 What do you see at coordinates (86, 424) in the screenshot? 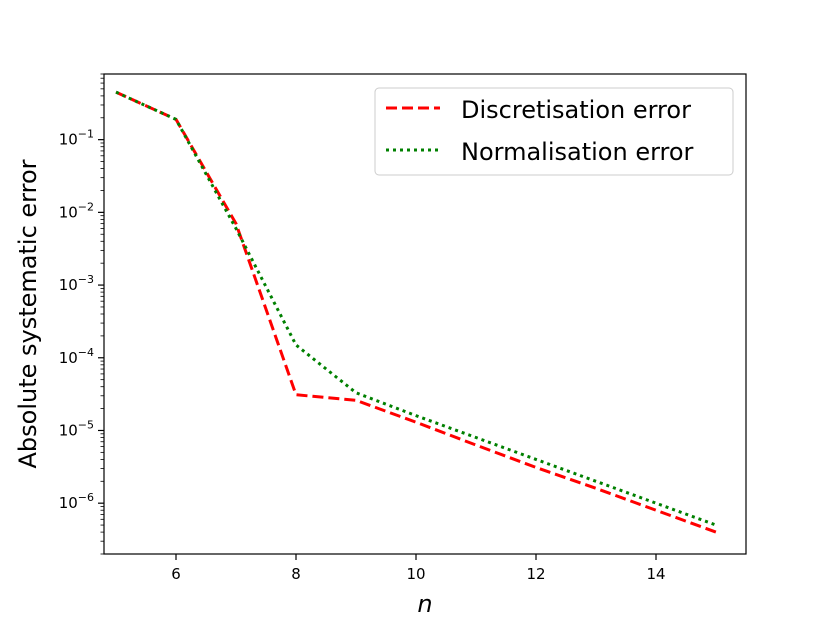
I see `y-tick-exponent: −5` at bounding box center [86, 424].